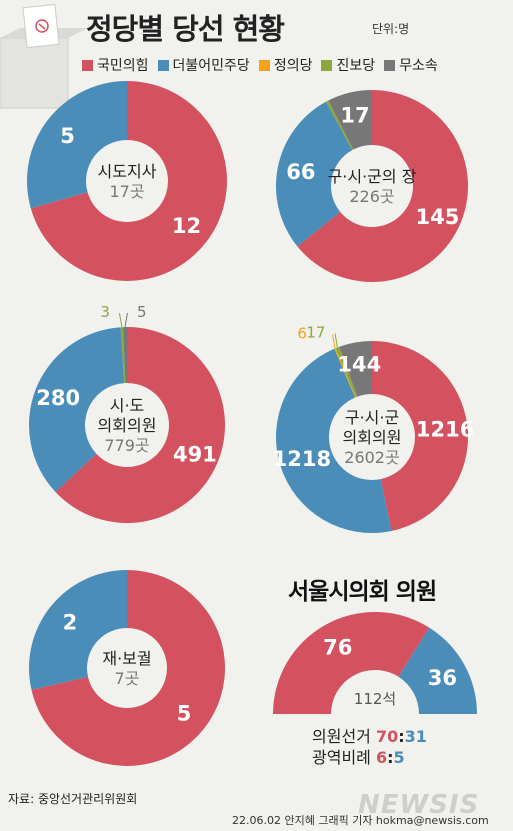 The height and width of the screenshot is (831, 513). What do you see at coordinates (105, 312) in the screenshot?
I see `slice-callout-label: 3` at bounding box center [105, 312].